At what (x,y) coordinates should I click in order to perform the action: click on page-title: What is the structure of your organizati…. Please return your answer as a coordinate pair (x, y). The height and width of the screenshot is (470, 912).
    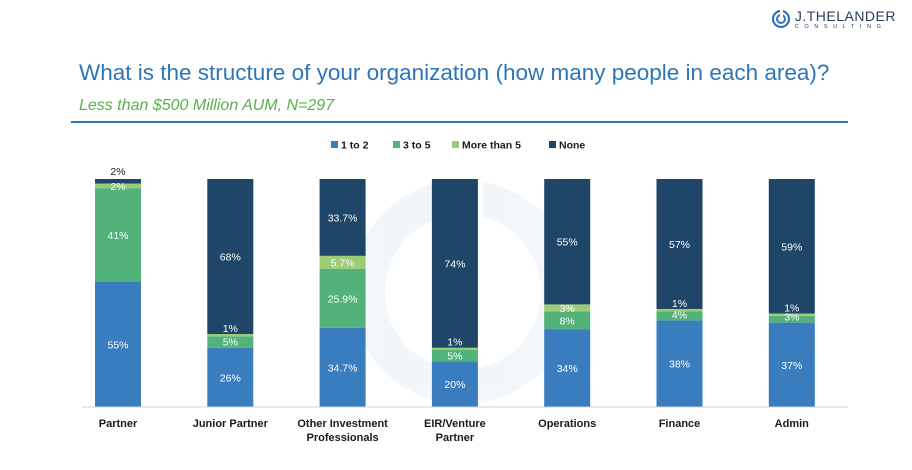
    Looking at the image, I should click on (459, 89).